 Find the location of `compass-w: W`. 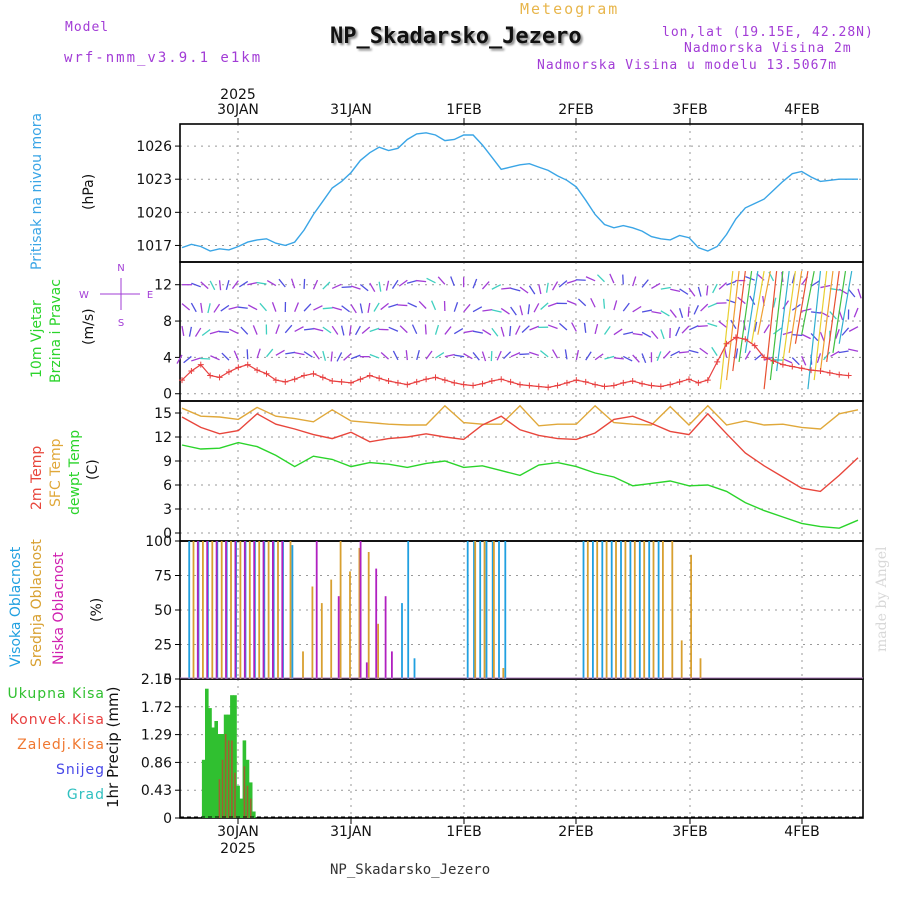

compass-w: W is located at coordinates (84, 295).